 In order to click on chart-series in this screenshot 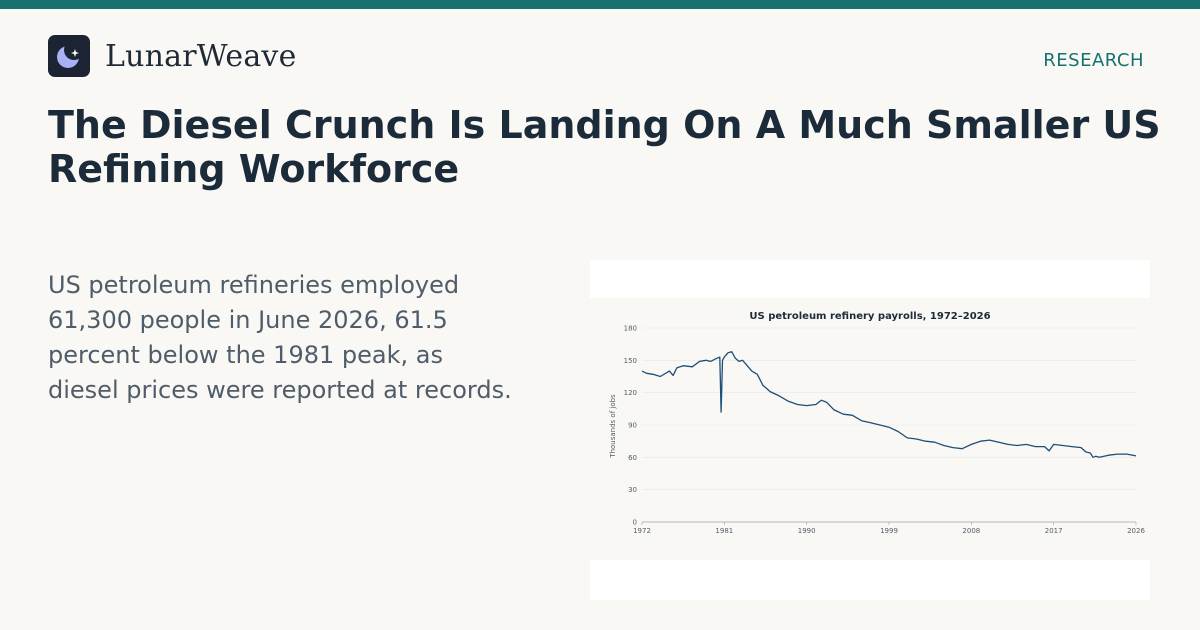, I will do `click(889, 404)`.